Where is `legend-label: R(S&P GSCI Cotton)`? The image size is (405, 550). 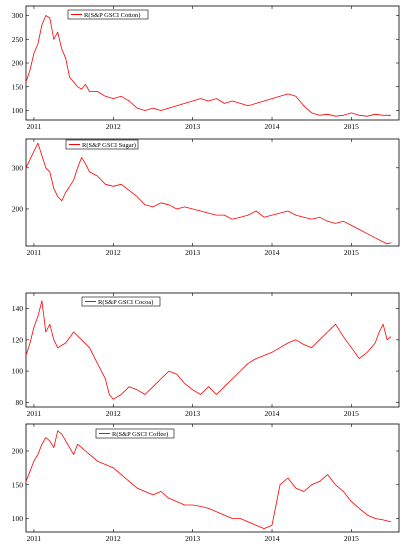
legend-label: R(S&P GSCI Cotton) is located at coordinates (112, 15).